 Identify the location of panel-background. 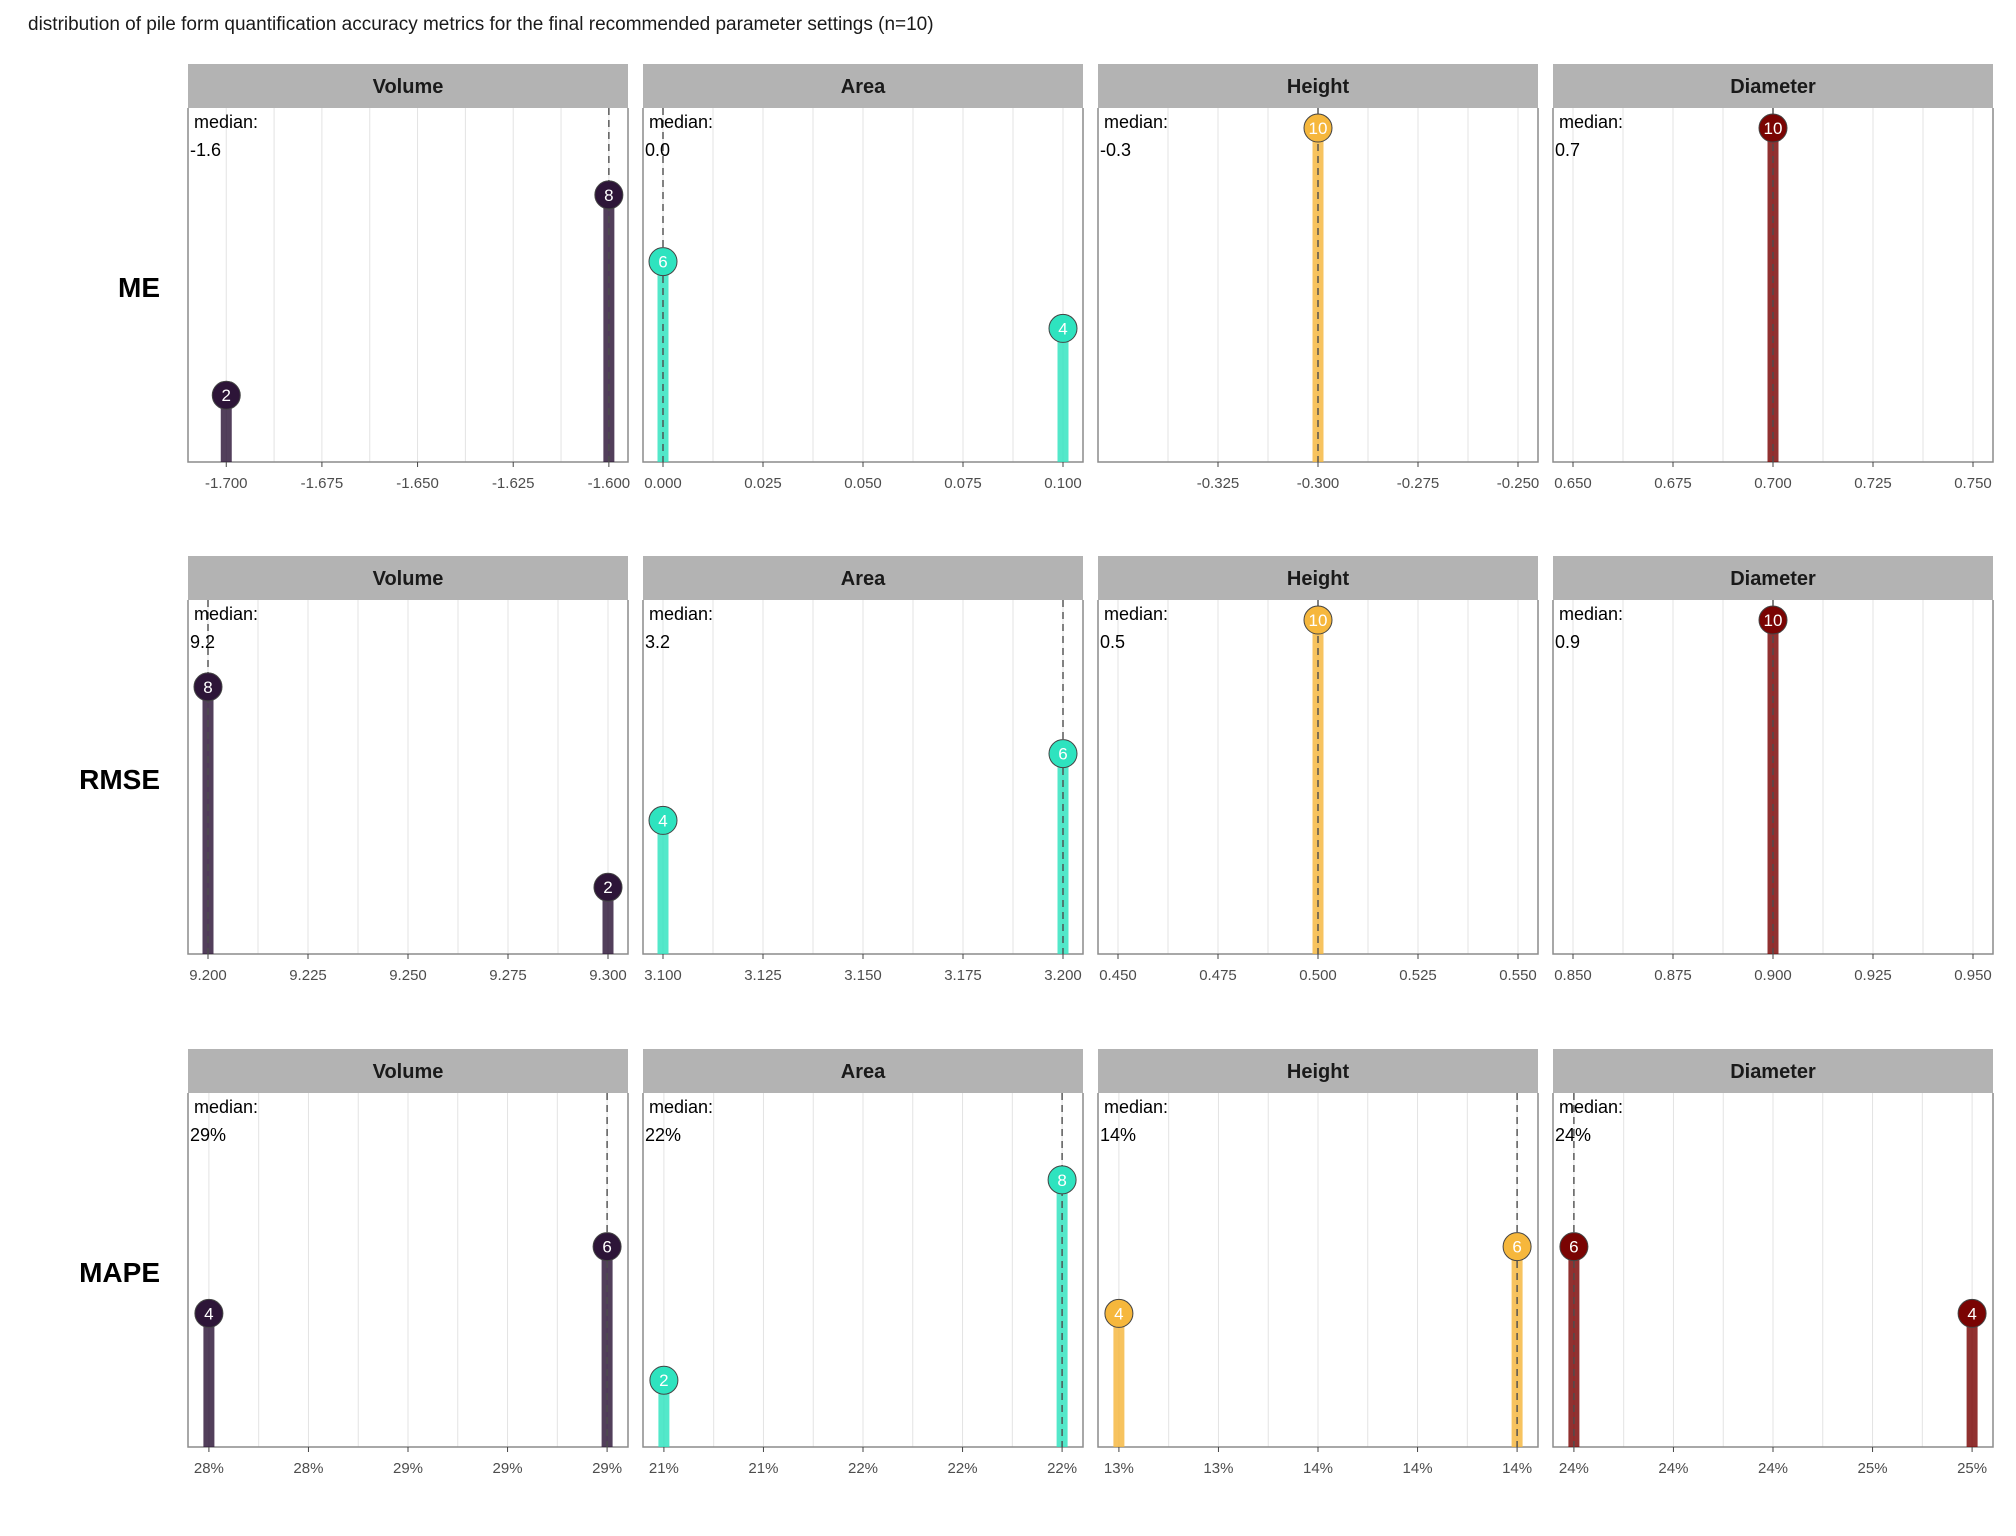
(408, 285).